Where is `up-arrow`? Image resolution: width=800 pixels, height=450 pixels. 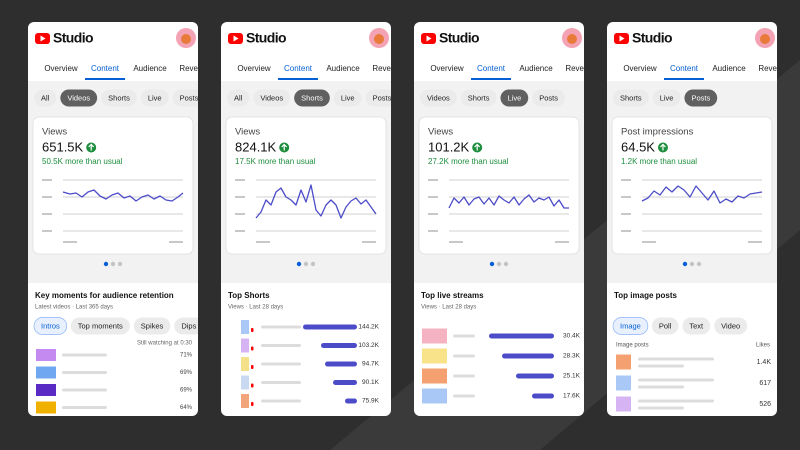 up-arrow is located at coordinates (91, 147).